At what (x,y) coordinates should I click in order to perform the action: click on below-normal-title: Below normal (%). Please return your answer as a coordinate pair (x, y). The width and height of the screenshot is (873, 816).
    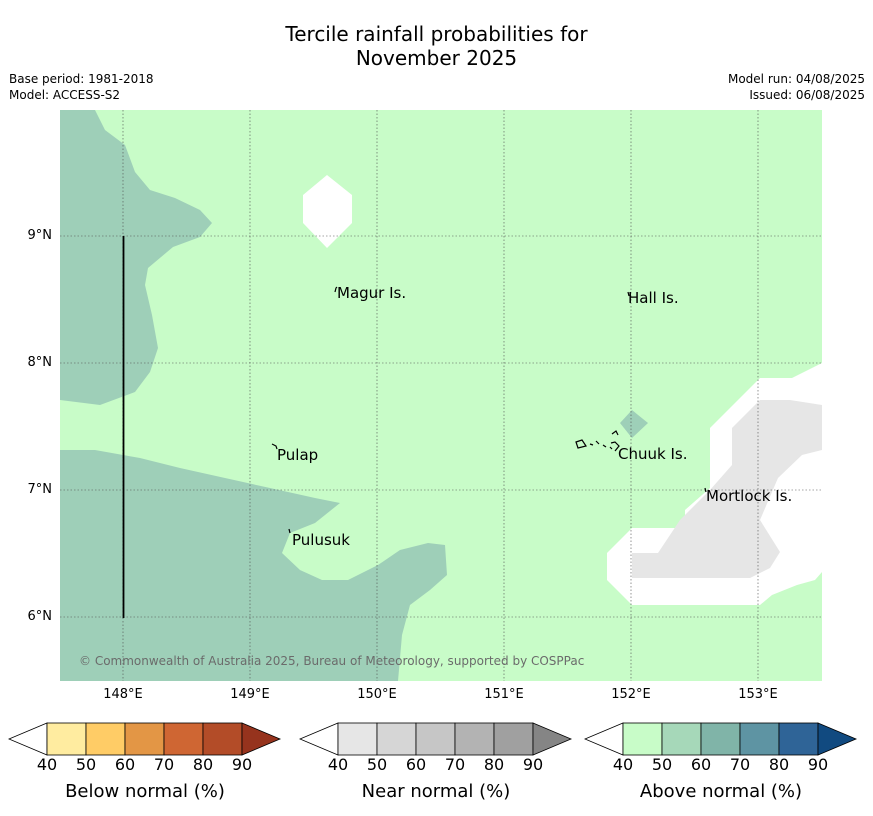
    Looking at the image, I should click on (145, 791).